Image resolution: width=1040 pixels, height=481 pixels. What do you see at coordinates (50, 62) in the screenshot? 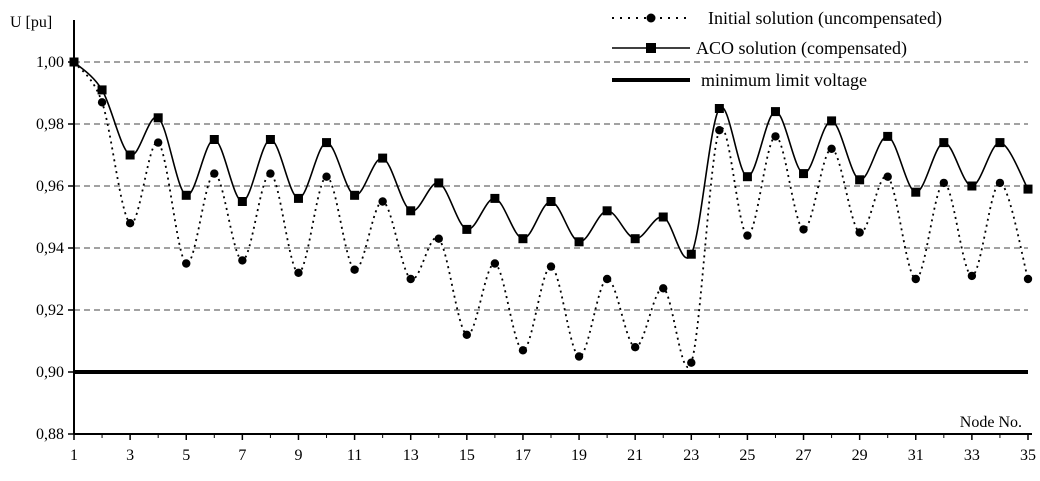
I see `y-tick-label: 1,00` at bounding box center [50, 62].